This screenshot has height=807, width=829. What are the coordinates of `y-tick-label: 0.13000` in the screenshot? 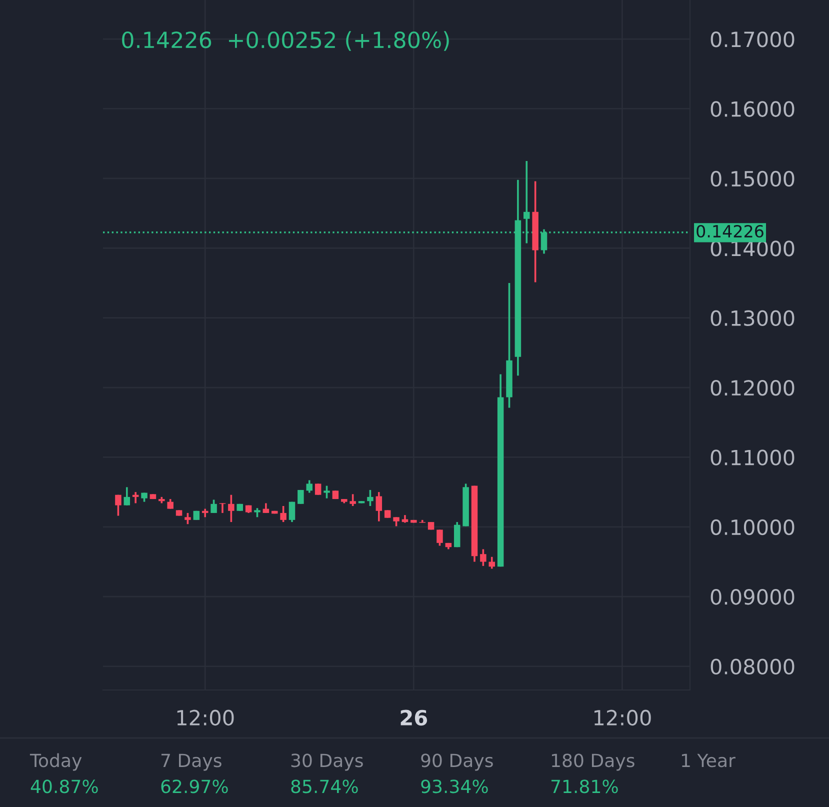 It's located at (752, 318).